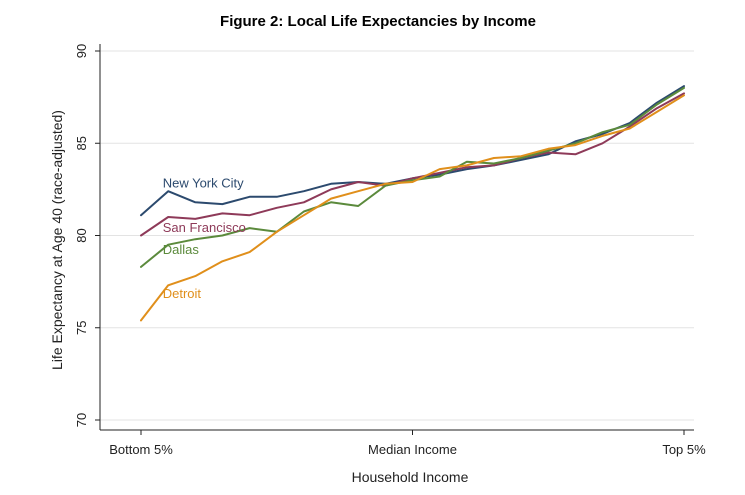 The image size is (745, 495). I want to click on y-tick-label: 80, so click(81, 235).